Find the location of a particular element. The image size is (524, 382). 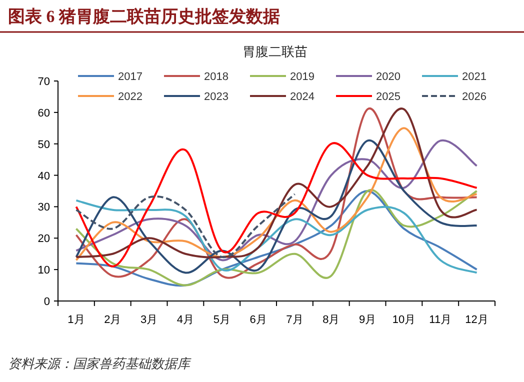

x-tick-label: 6月 is located at coordinates (258, 320).